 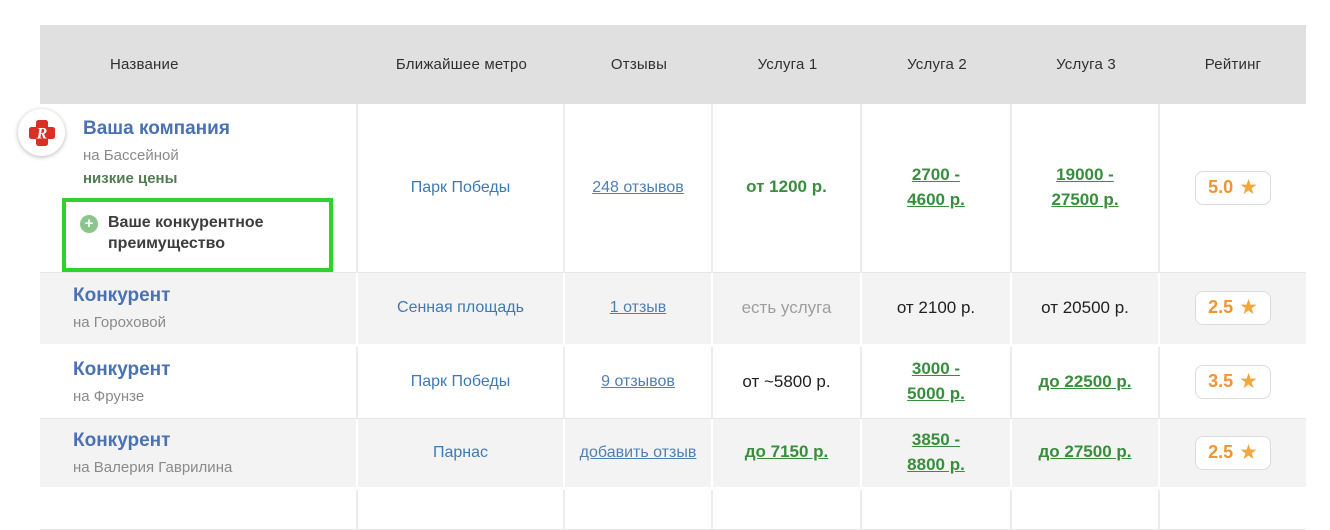 I want to click on rating-badge: 5.0 ★, so click(x=1233, y=187).